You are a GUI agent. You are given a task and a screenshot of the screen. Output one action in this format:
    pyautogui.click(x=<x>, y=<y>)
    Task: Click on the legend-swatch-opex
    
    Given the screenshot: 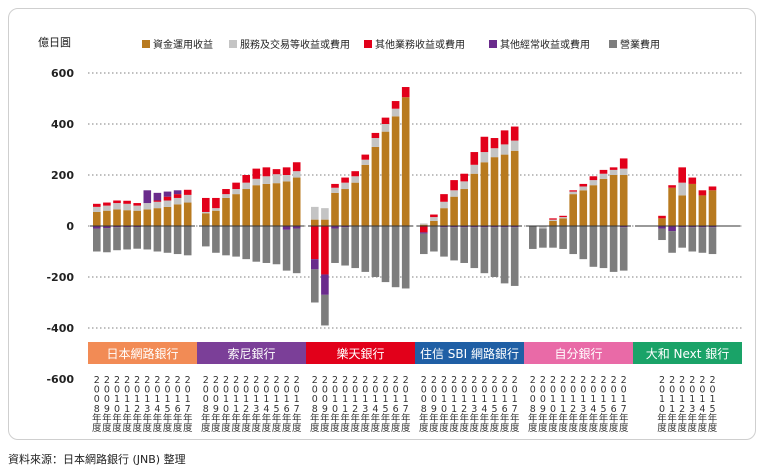 What is the action you would take?
    pyautogui.click(x=613, y=44)
    